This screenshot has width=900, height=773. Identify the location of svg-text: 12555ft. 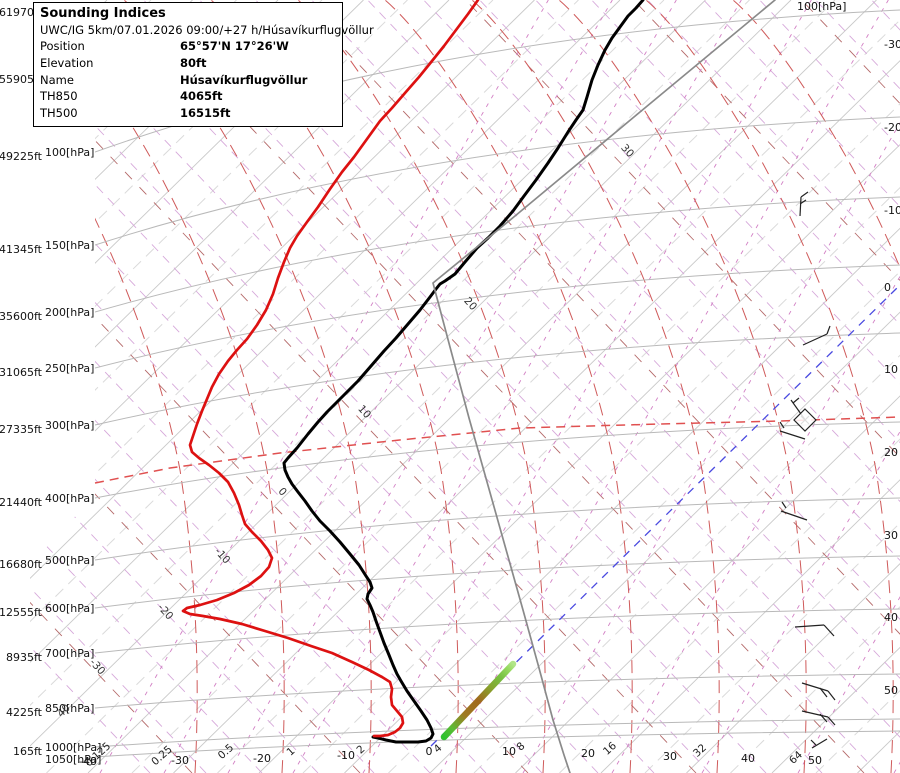
(21, 612).